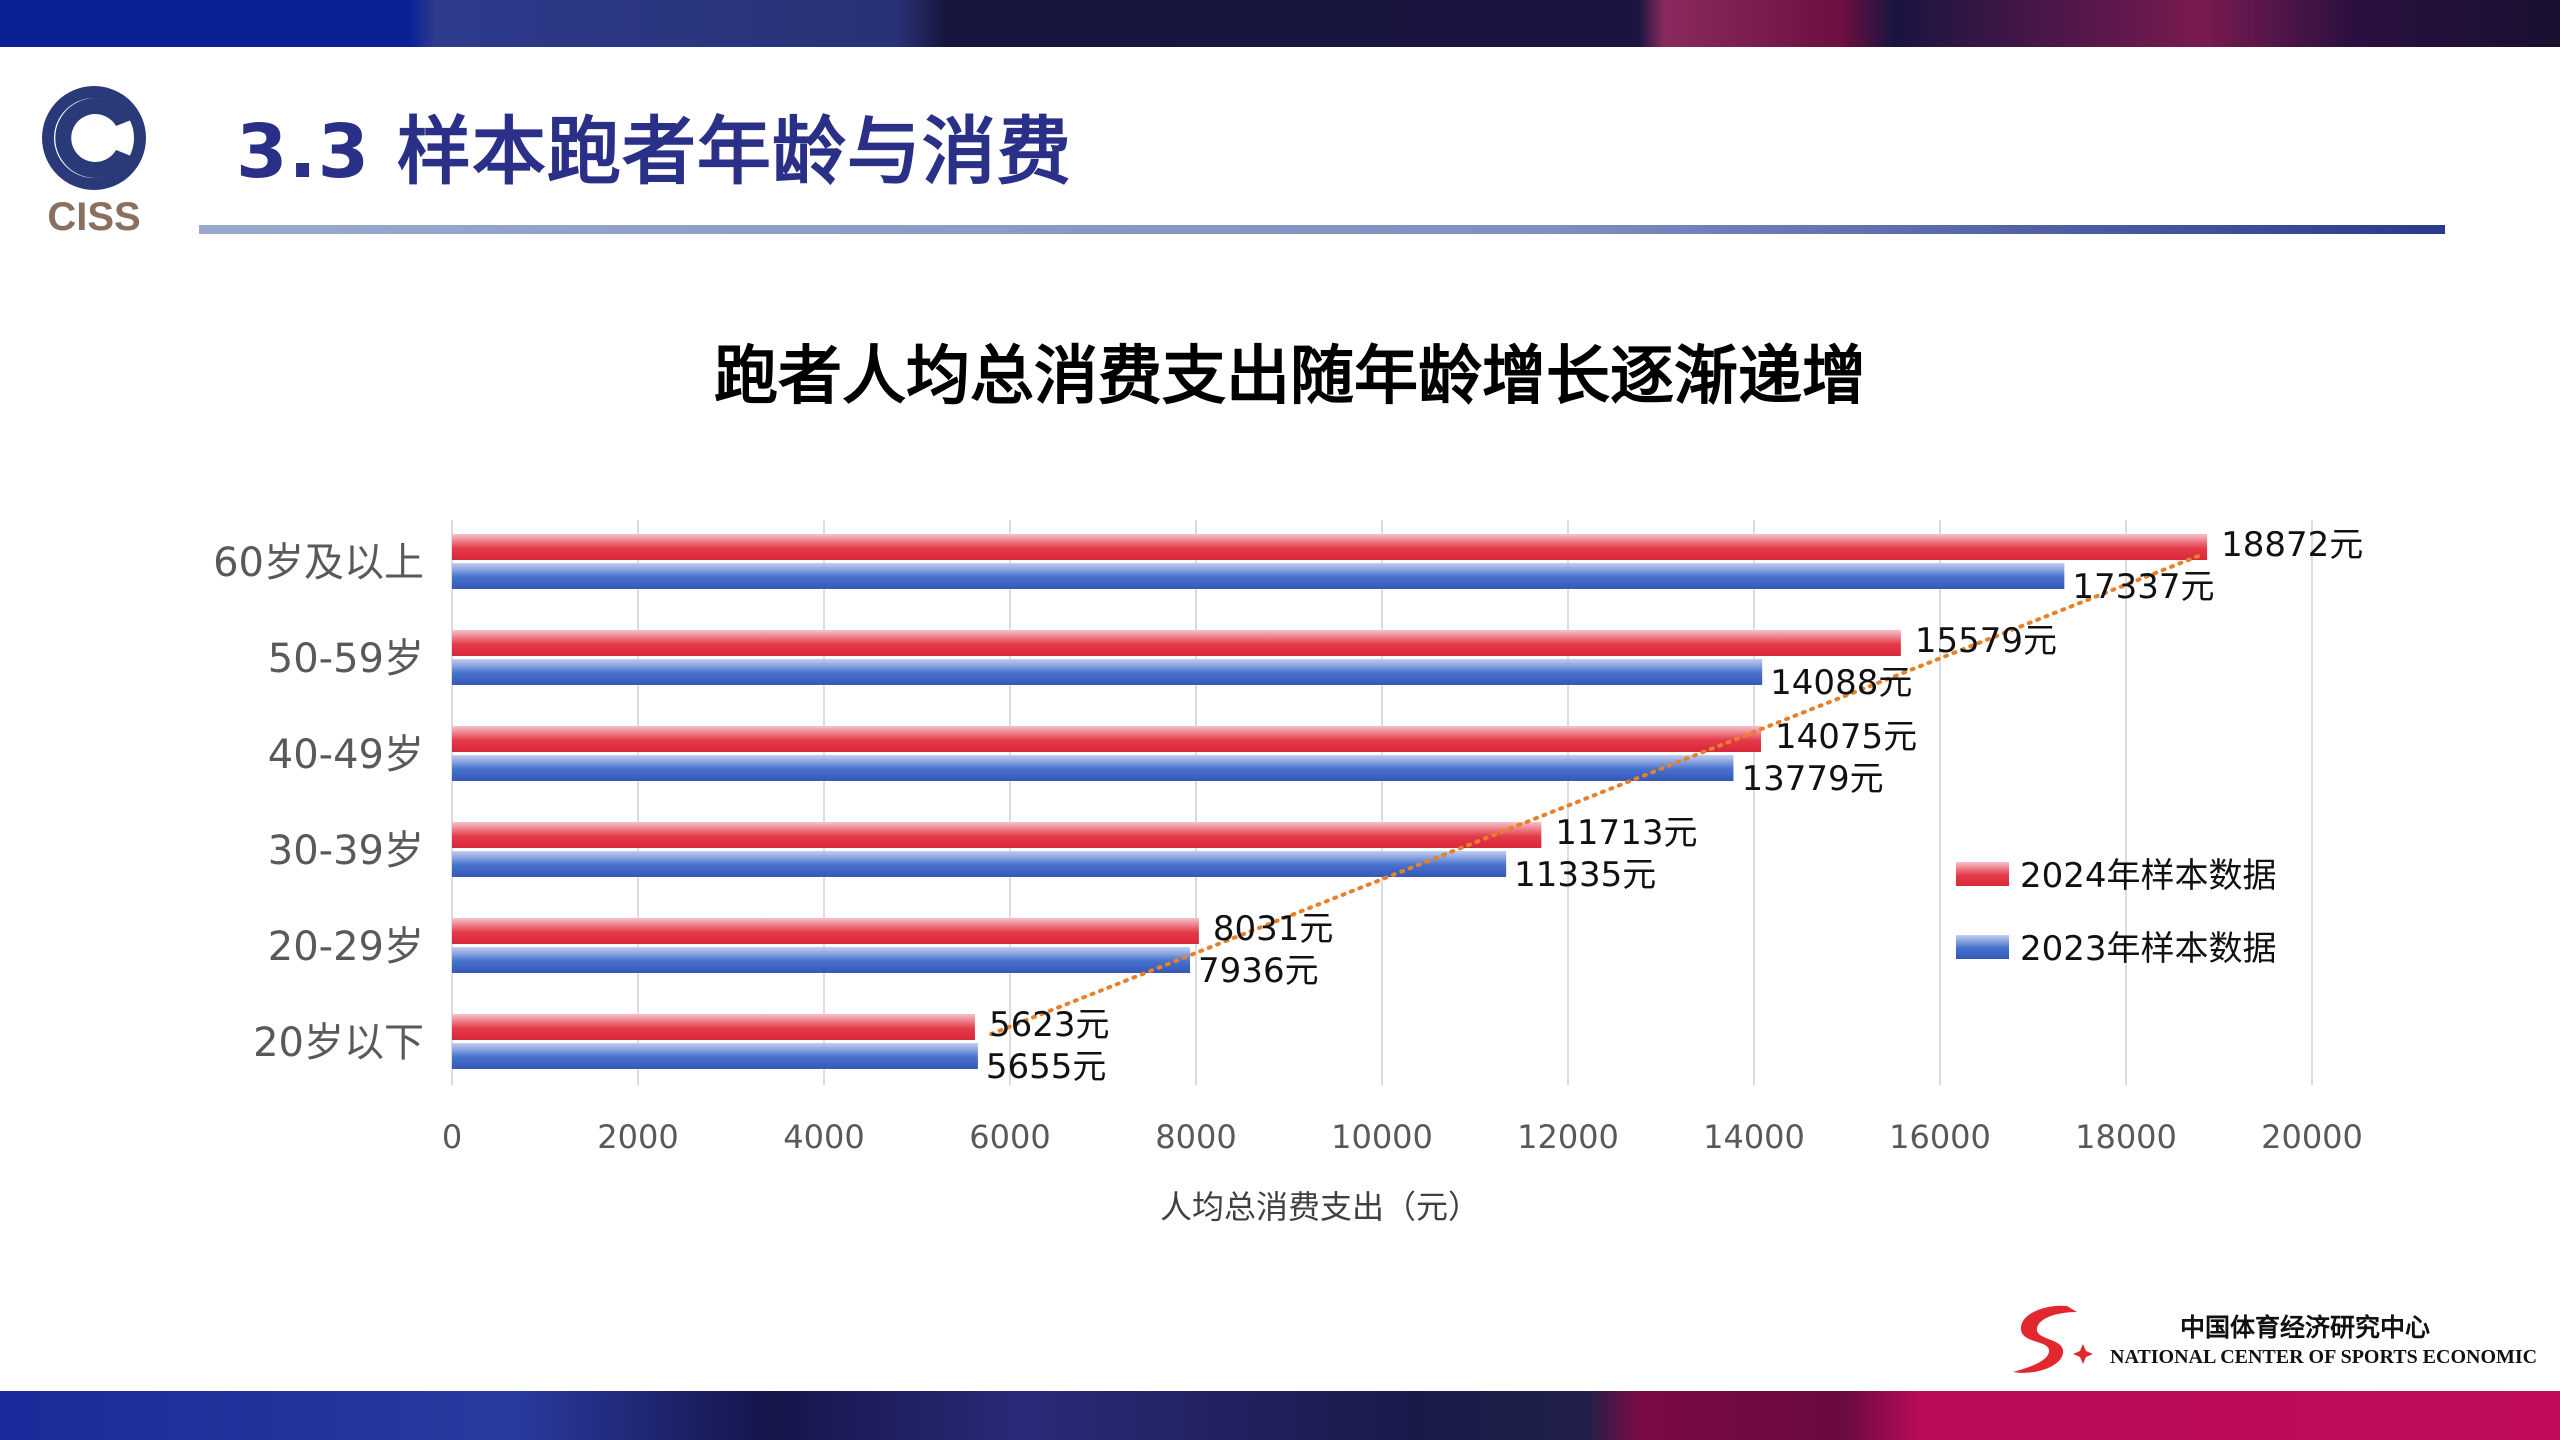 The image size is (2560, 1440). Describe the element at coordinates (823, 1137) in the screenshot. I see `x-tick-label: 4000` at that location.